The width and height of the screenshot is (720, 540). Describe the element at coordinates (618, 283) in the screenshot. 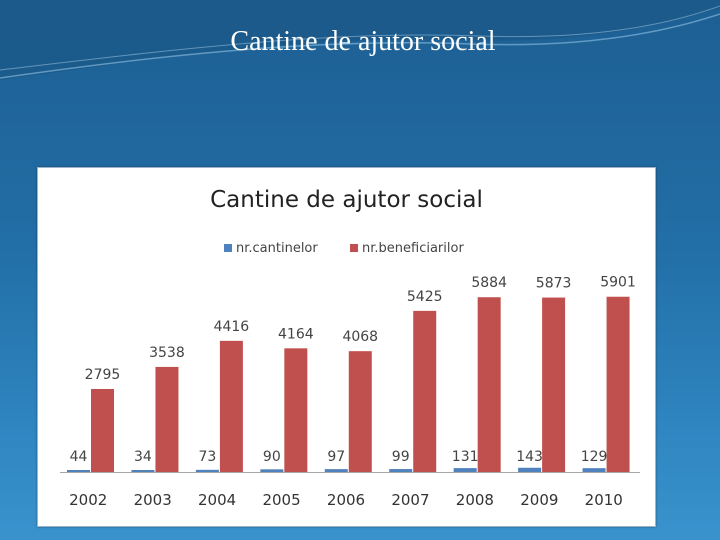

I see `data-label-nrbeneficiarilor-2010: 5901` at that location.